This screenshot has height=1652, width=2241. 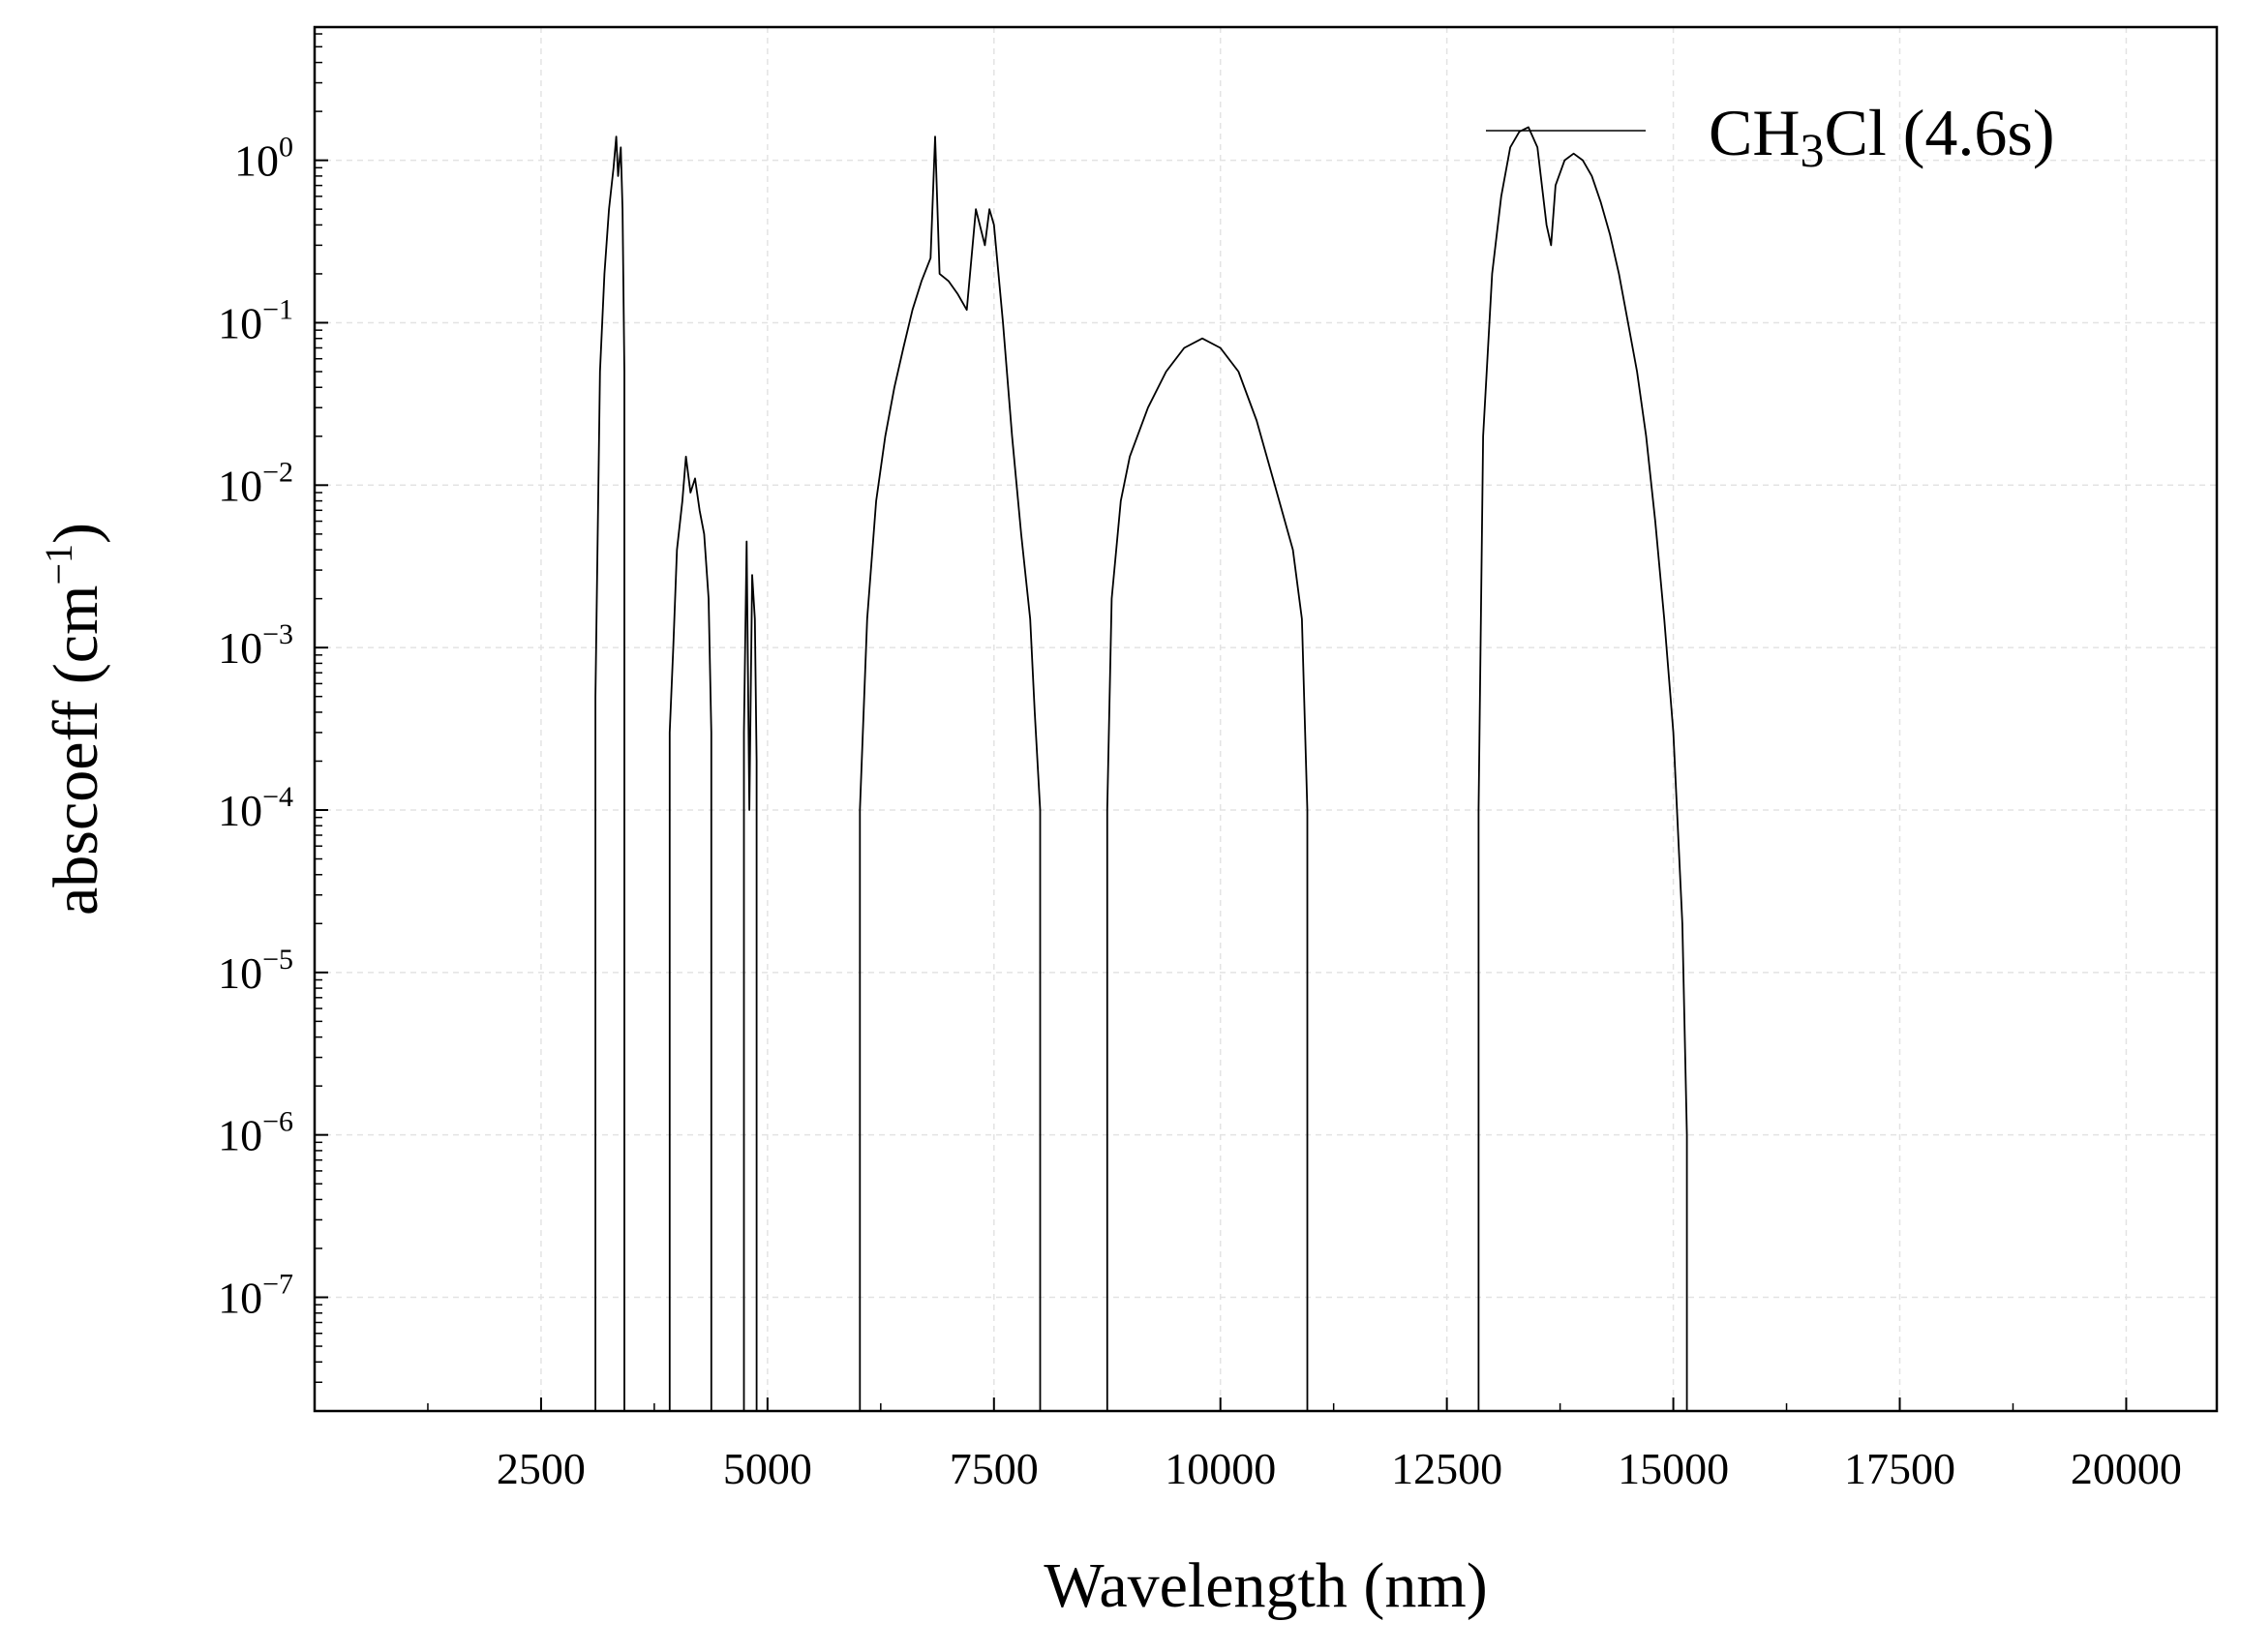 I want to click on x-tick-label: 12500, so click(x=1446, y=1469).